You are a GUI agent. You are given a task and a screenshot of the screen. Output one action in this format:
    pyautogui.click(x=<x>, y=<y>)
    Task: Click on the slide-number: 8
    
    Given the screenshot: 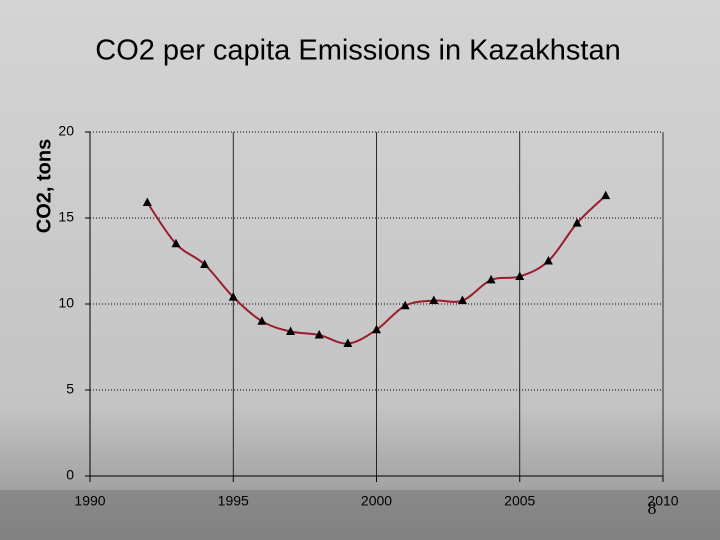 What is the action you would take?
    pyautogui.click(x=652, y=508)
    